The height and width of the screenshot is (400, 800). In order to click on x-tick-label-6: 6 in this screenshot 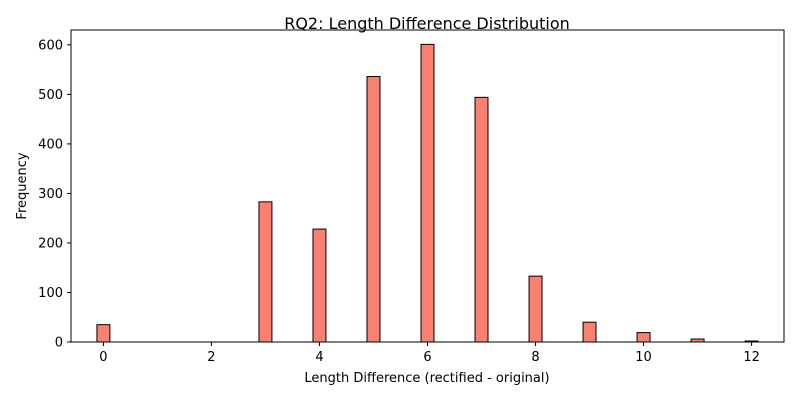, I will do `click(427, 357)`.